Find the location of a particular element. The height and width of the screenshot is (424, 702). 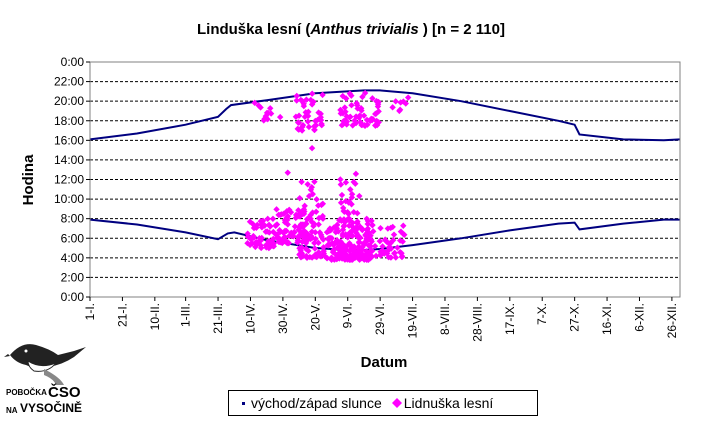

y-tick-label: 10:00 is located at coordinates (69, 199).